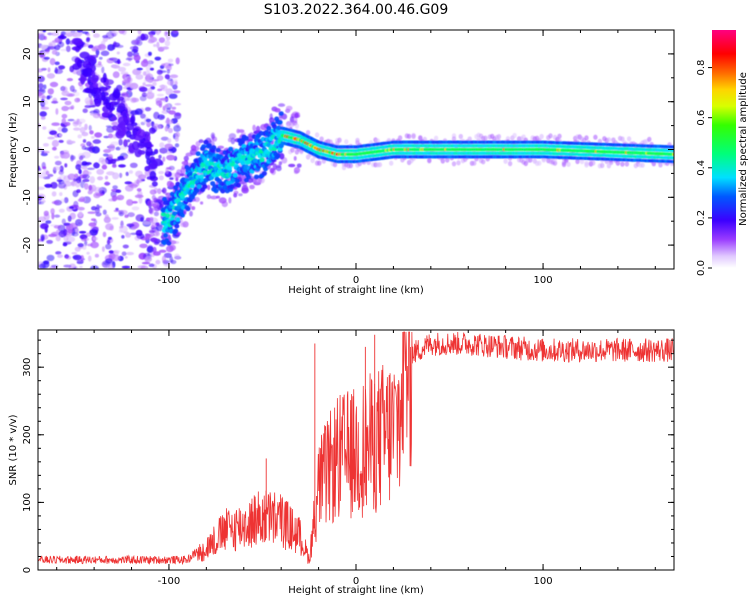 This screenshot has width=750, height=600. What do you see at coordinates (13, 449) in the screenshot?
I see `snr-ylabel: SNR (10 * v/v)` at bounding box center [13, 449].